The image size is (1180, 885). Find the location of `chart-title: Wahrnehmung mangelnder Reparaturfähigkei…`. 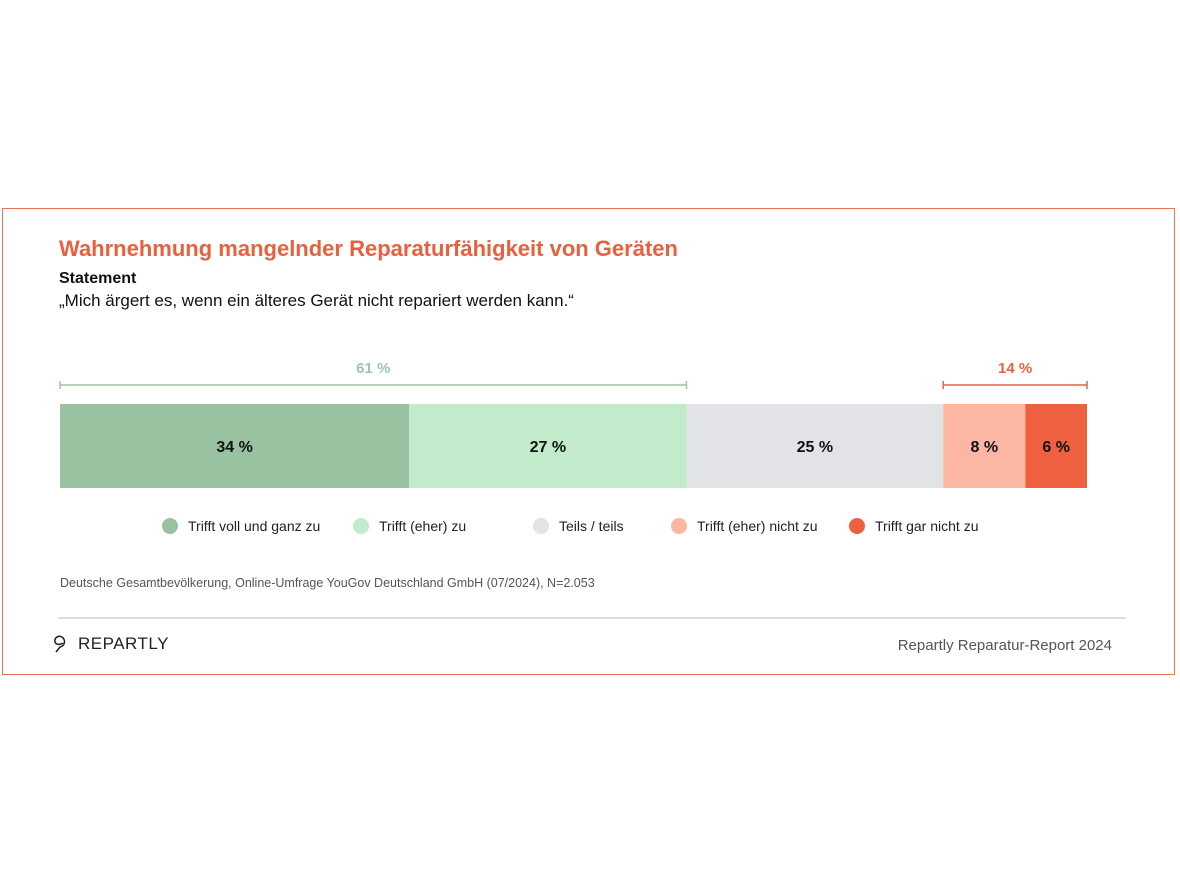

chart-title: Wahrnehmung mangelnder Reparaturfähigkei… is located at coordinates (368, 248).